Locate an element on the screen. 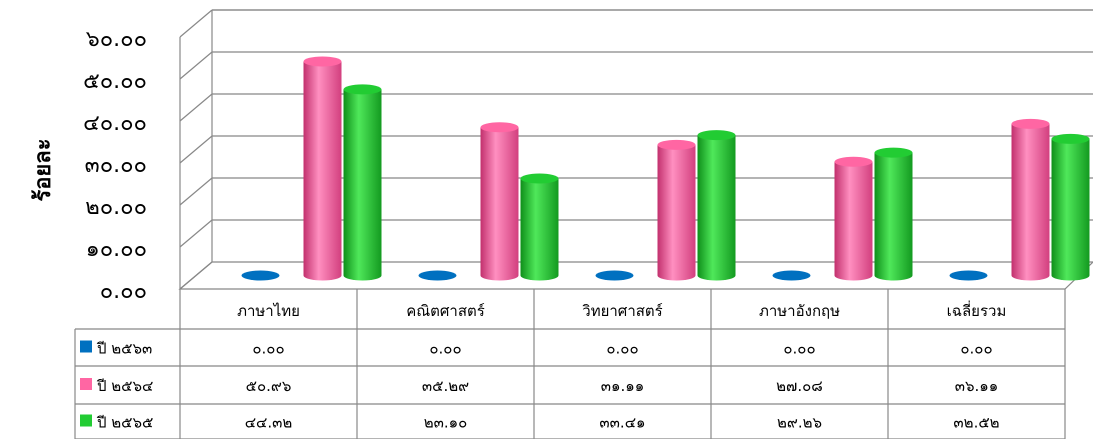 This screenshot has height=439, width=1093. x-tick-label: วิทยาศาสตร์ is located at coordinates (622, 311).